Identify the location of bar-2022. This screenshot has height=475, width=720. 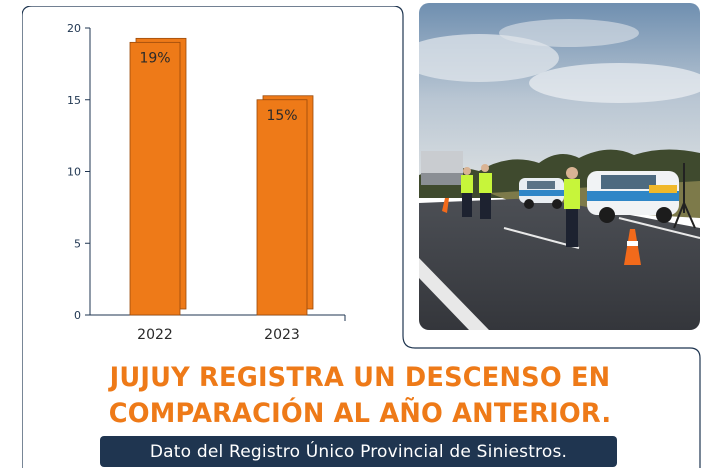
(155, 178).